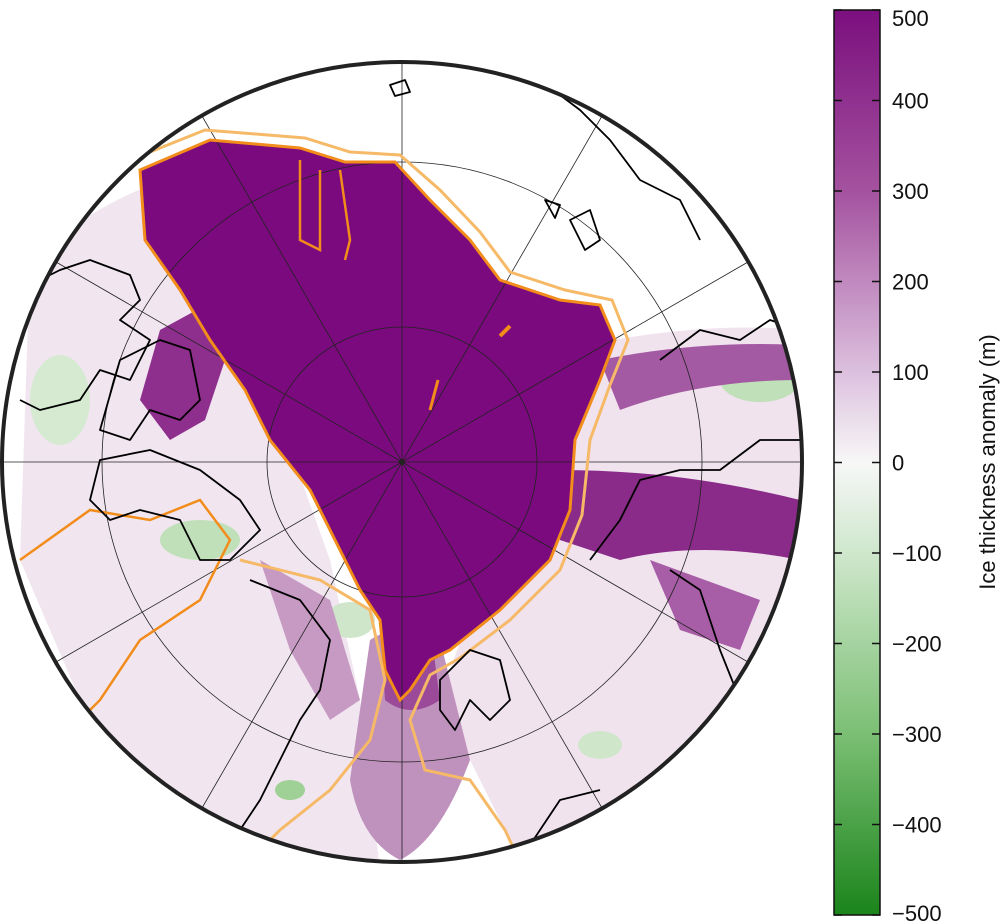 Image resolution: width=1004 pixels, height=924 pixels. I want to click on colorbar-tick-label: −200, so click(917, 644).